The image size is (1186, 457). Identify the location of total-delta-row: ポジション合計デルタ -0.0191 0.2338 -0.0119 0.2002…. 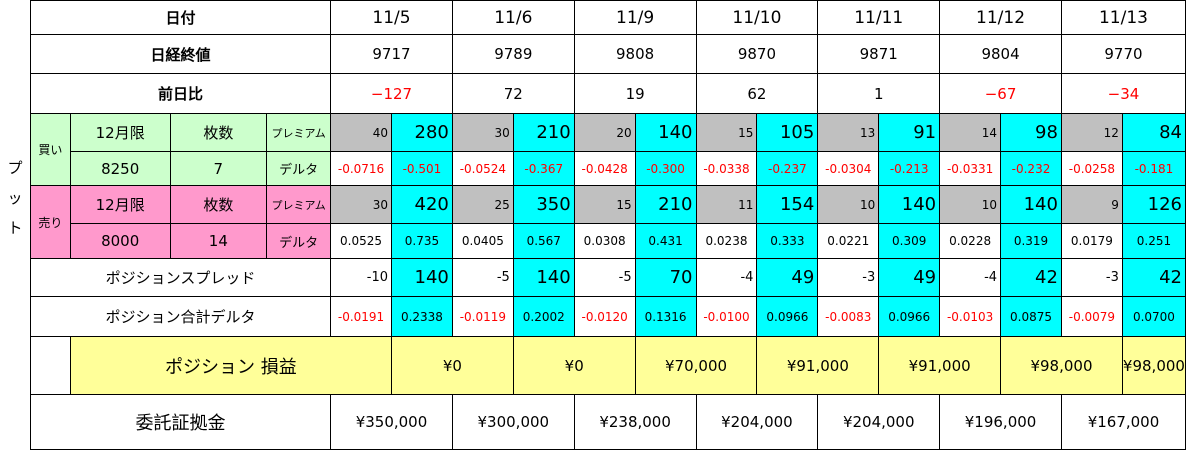
(593, 316).